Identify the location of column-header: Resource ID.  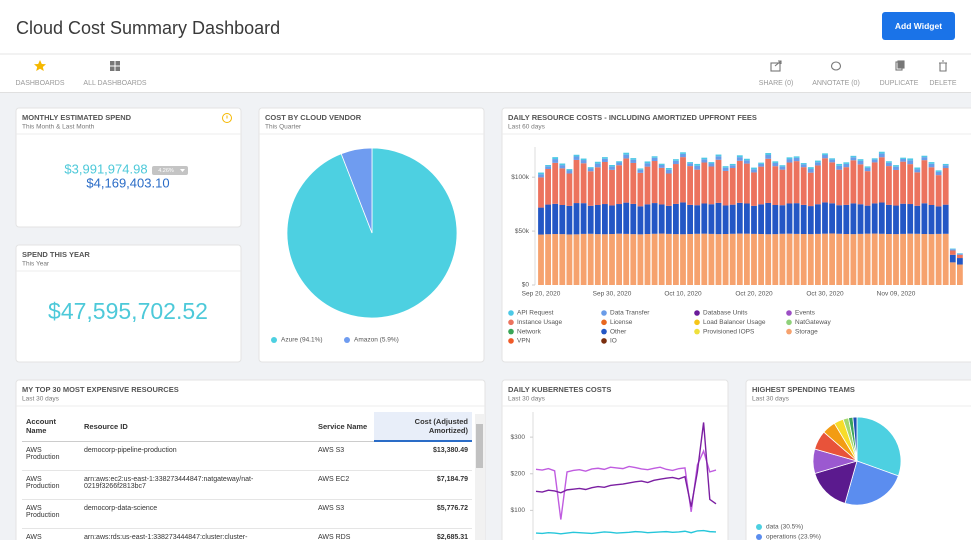
(197, 427).